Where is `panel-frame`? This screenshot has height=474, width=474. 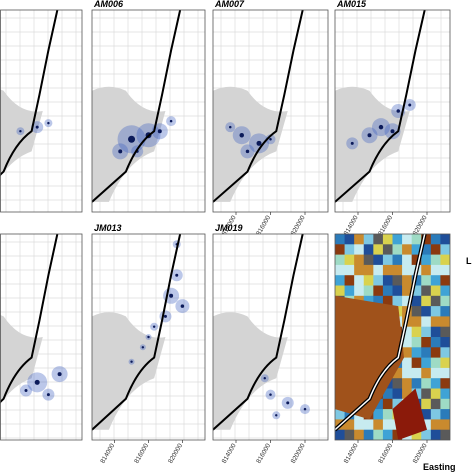 panel-frame is located at coordinates (41, 337).